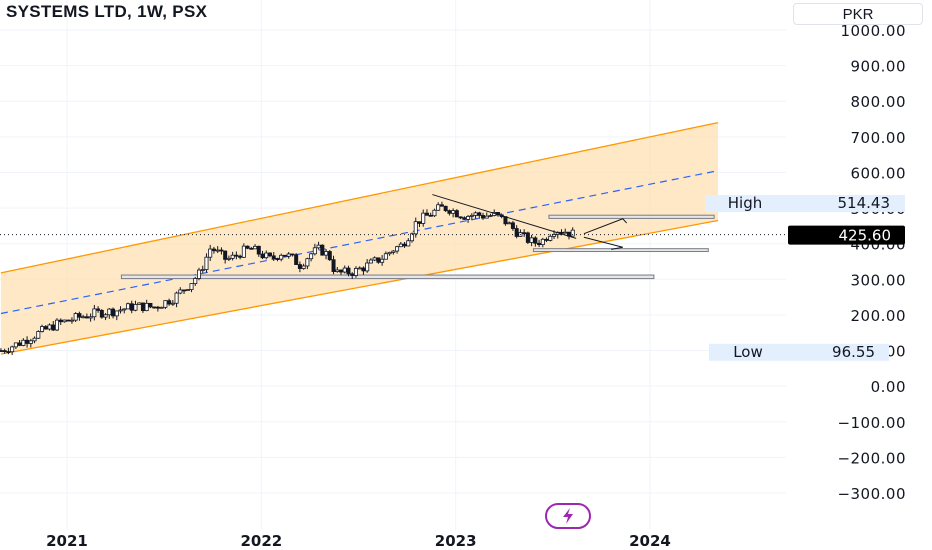 This screenshot has width=932, height=550. I want to click on y-tick-label: 1000.00, so click(873, 31).